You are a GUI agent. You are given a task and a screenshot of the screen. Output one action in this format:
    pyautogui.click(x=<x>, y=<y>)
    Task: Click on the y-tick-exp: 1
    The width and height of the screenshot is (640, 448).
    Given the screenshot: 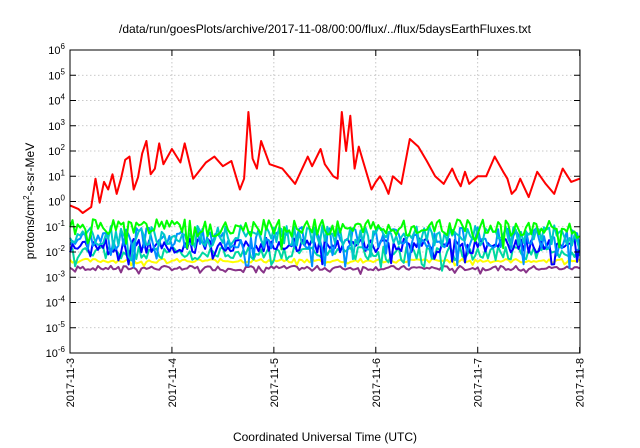 What is the action you would take?
    pyautogui.click(x=63, y=172)
    